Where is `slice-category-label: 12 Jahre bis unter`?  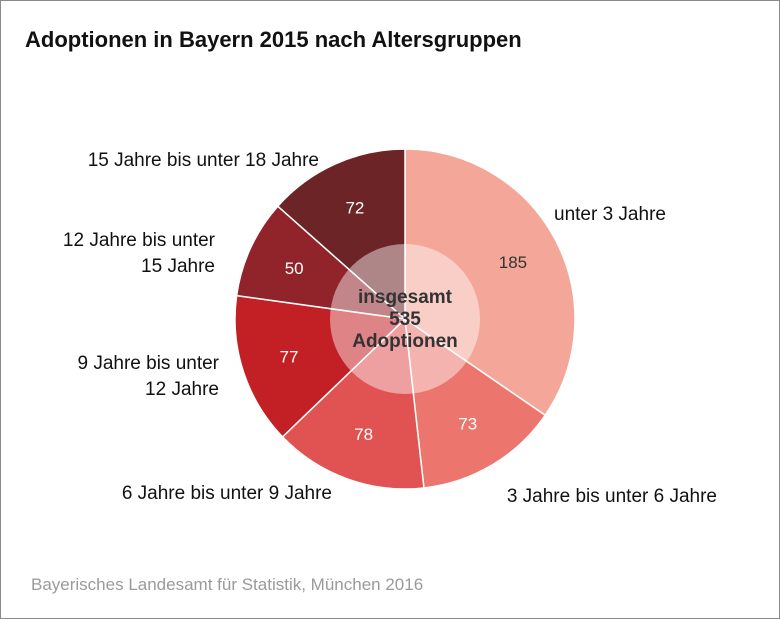 slice-category-label: 12 Jahre bis unter is located at coordinates (139, 240).